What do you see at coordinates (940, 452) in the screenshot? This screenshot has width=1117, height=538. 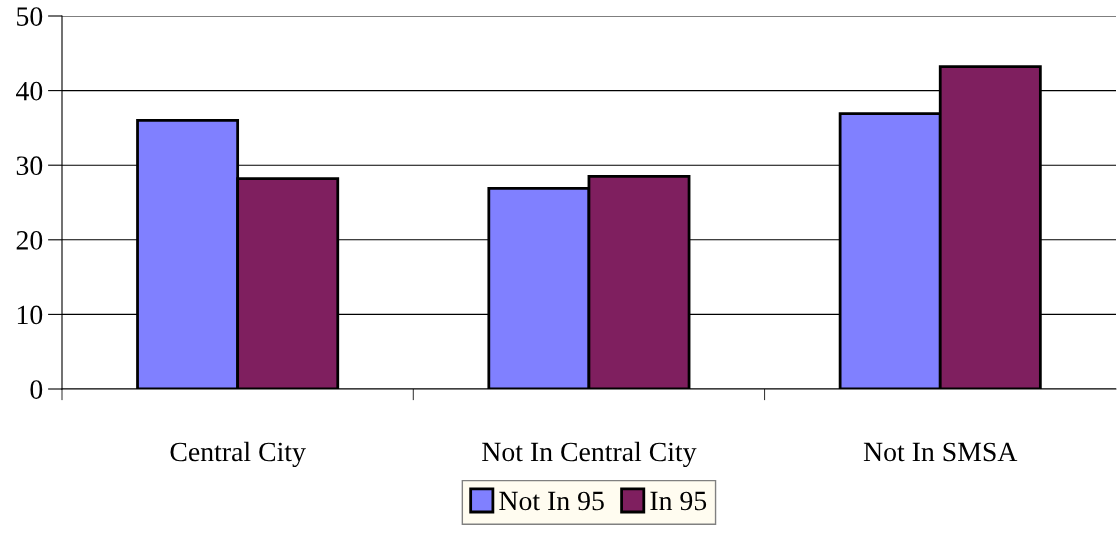 I see `x-tick-label: Not In SMSA` at bounding box center [940, 452].